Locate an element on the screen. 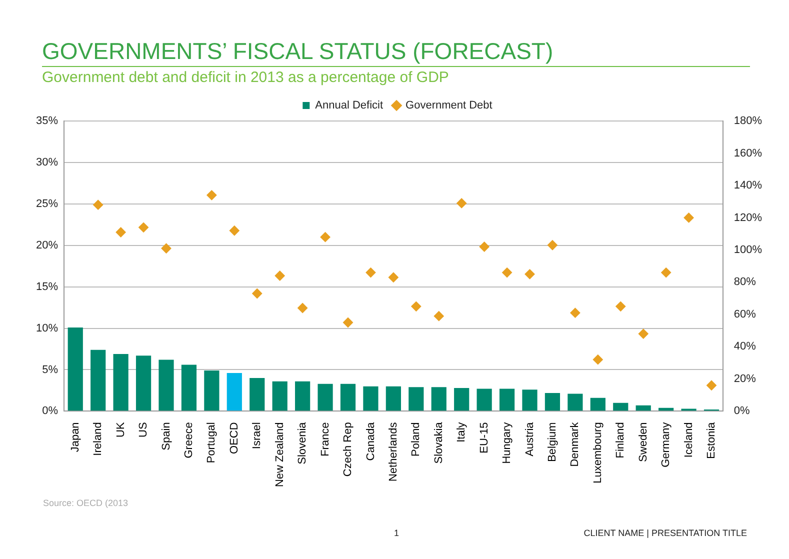 This screenshot has width=789, height=559. x-tick-label: Spain is located at coordinates (166, 436).